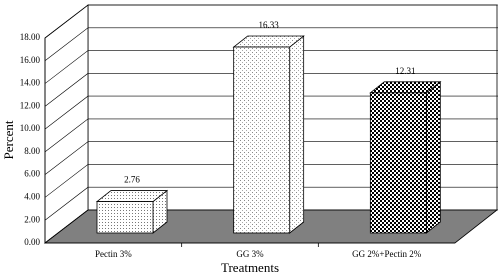 This screenshot has width=500, height=277. What do you see at coordinates (405, 71) in the screenshot?
I see `value-label: 12.31` at bounding box center [405, 71].